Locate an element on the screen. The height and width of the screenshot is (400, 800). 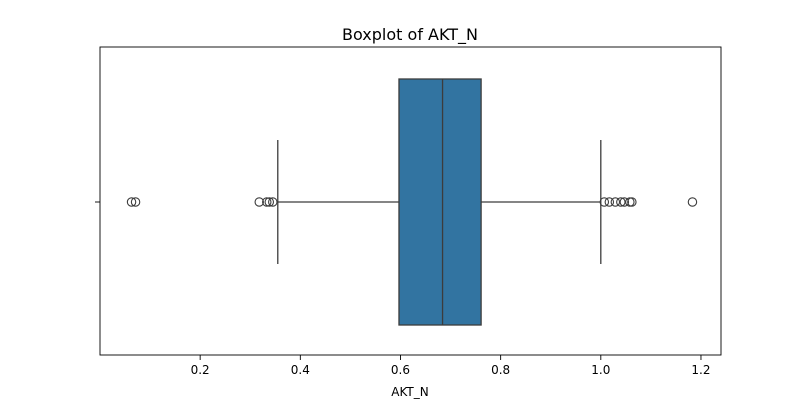
x-tick-label: 0.2 is located at coordinates (200, 370).